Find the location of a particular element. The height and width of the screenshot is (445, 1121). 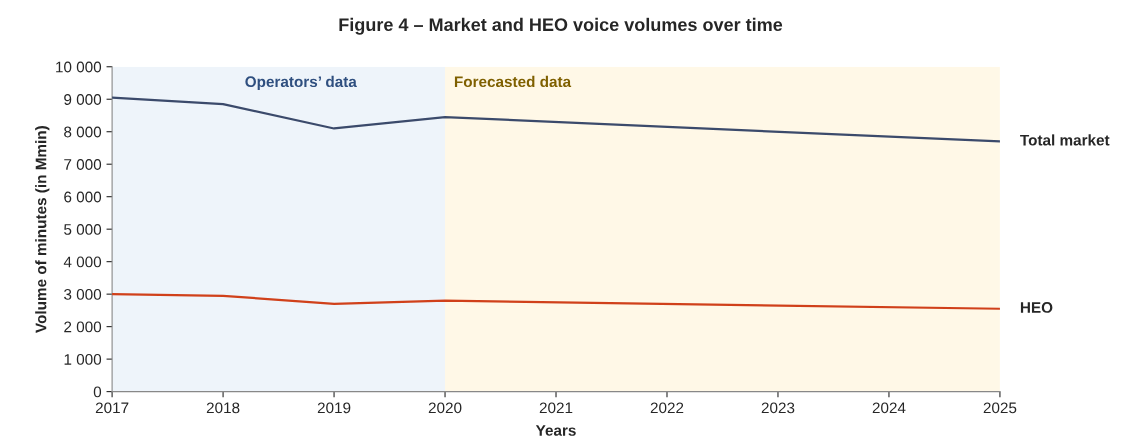

band-label: Forecasted data is located at coordinates (513, 81).